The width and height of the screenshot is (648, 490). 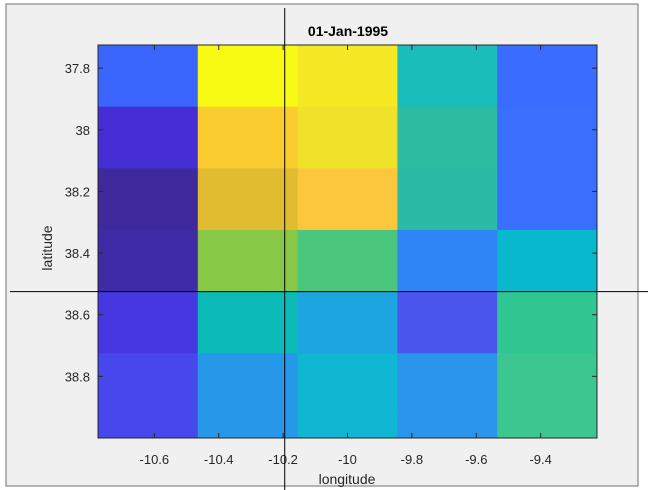 I want to click on y-tick-label: 38.2, so click(x=77, y=191).